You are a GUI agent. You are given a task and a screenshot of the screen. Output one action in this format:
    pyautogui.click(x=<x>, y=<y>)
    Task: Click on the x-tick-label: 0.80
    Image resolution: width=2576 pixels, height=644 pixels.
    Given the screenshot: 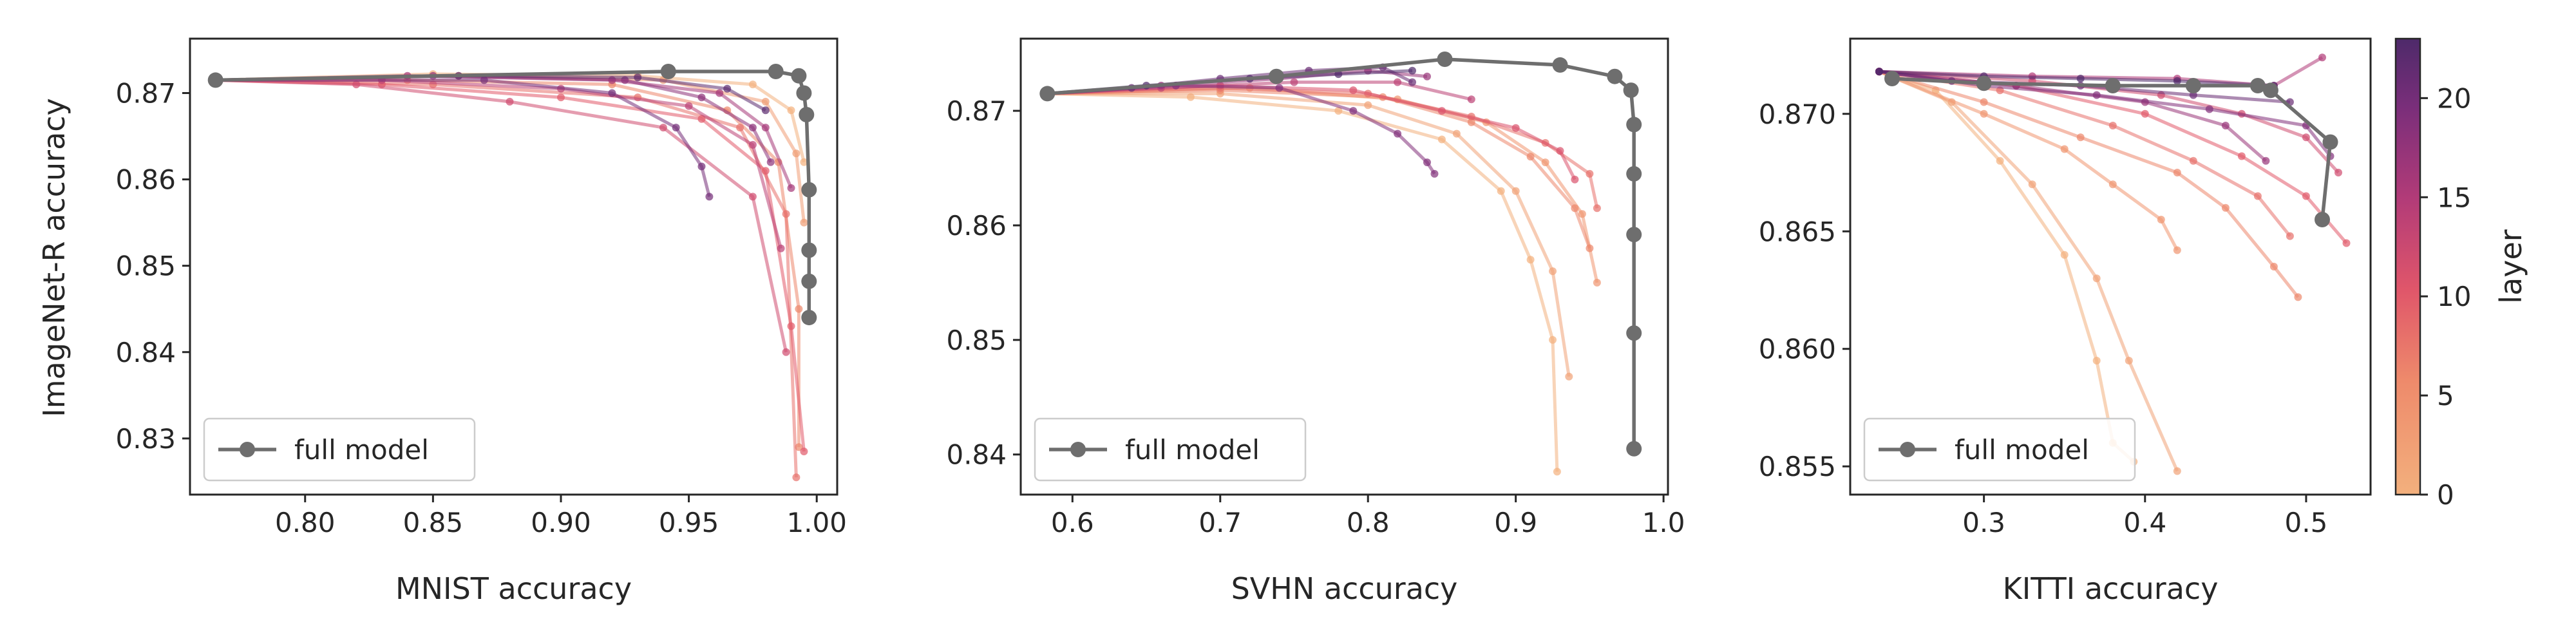 What is the action you would take?
    pyautogui.click(x=305, y=522)
    